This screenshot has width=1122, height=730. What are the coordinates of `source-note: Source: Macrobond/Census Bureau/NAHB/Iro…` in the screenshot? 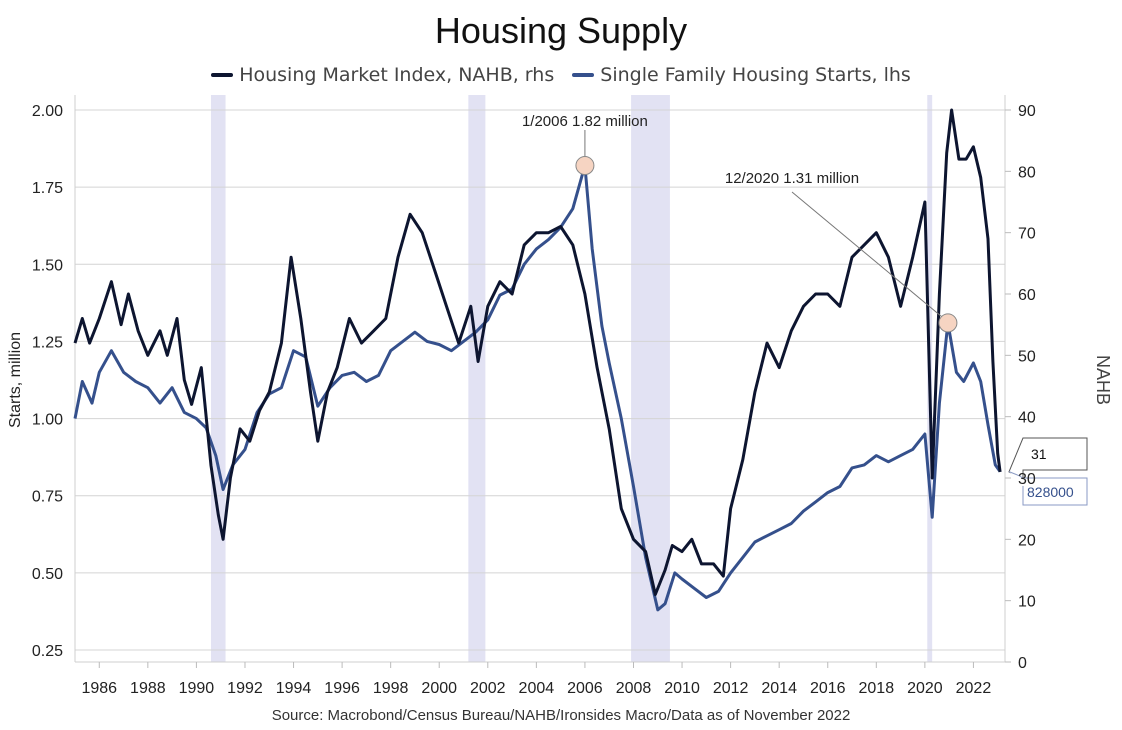 It's located at (561, 715).